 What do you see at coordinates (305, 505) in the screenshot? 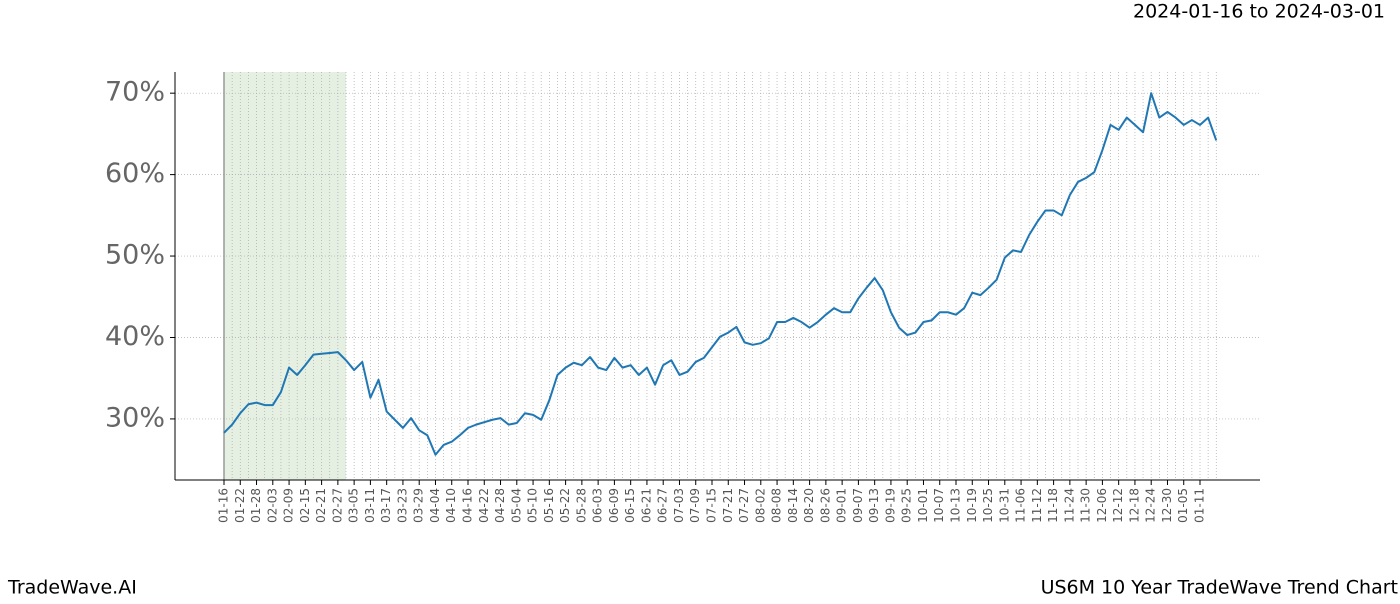
I see `x-tick-label: 02-15` at bounding box center [305, 505].